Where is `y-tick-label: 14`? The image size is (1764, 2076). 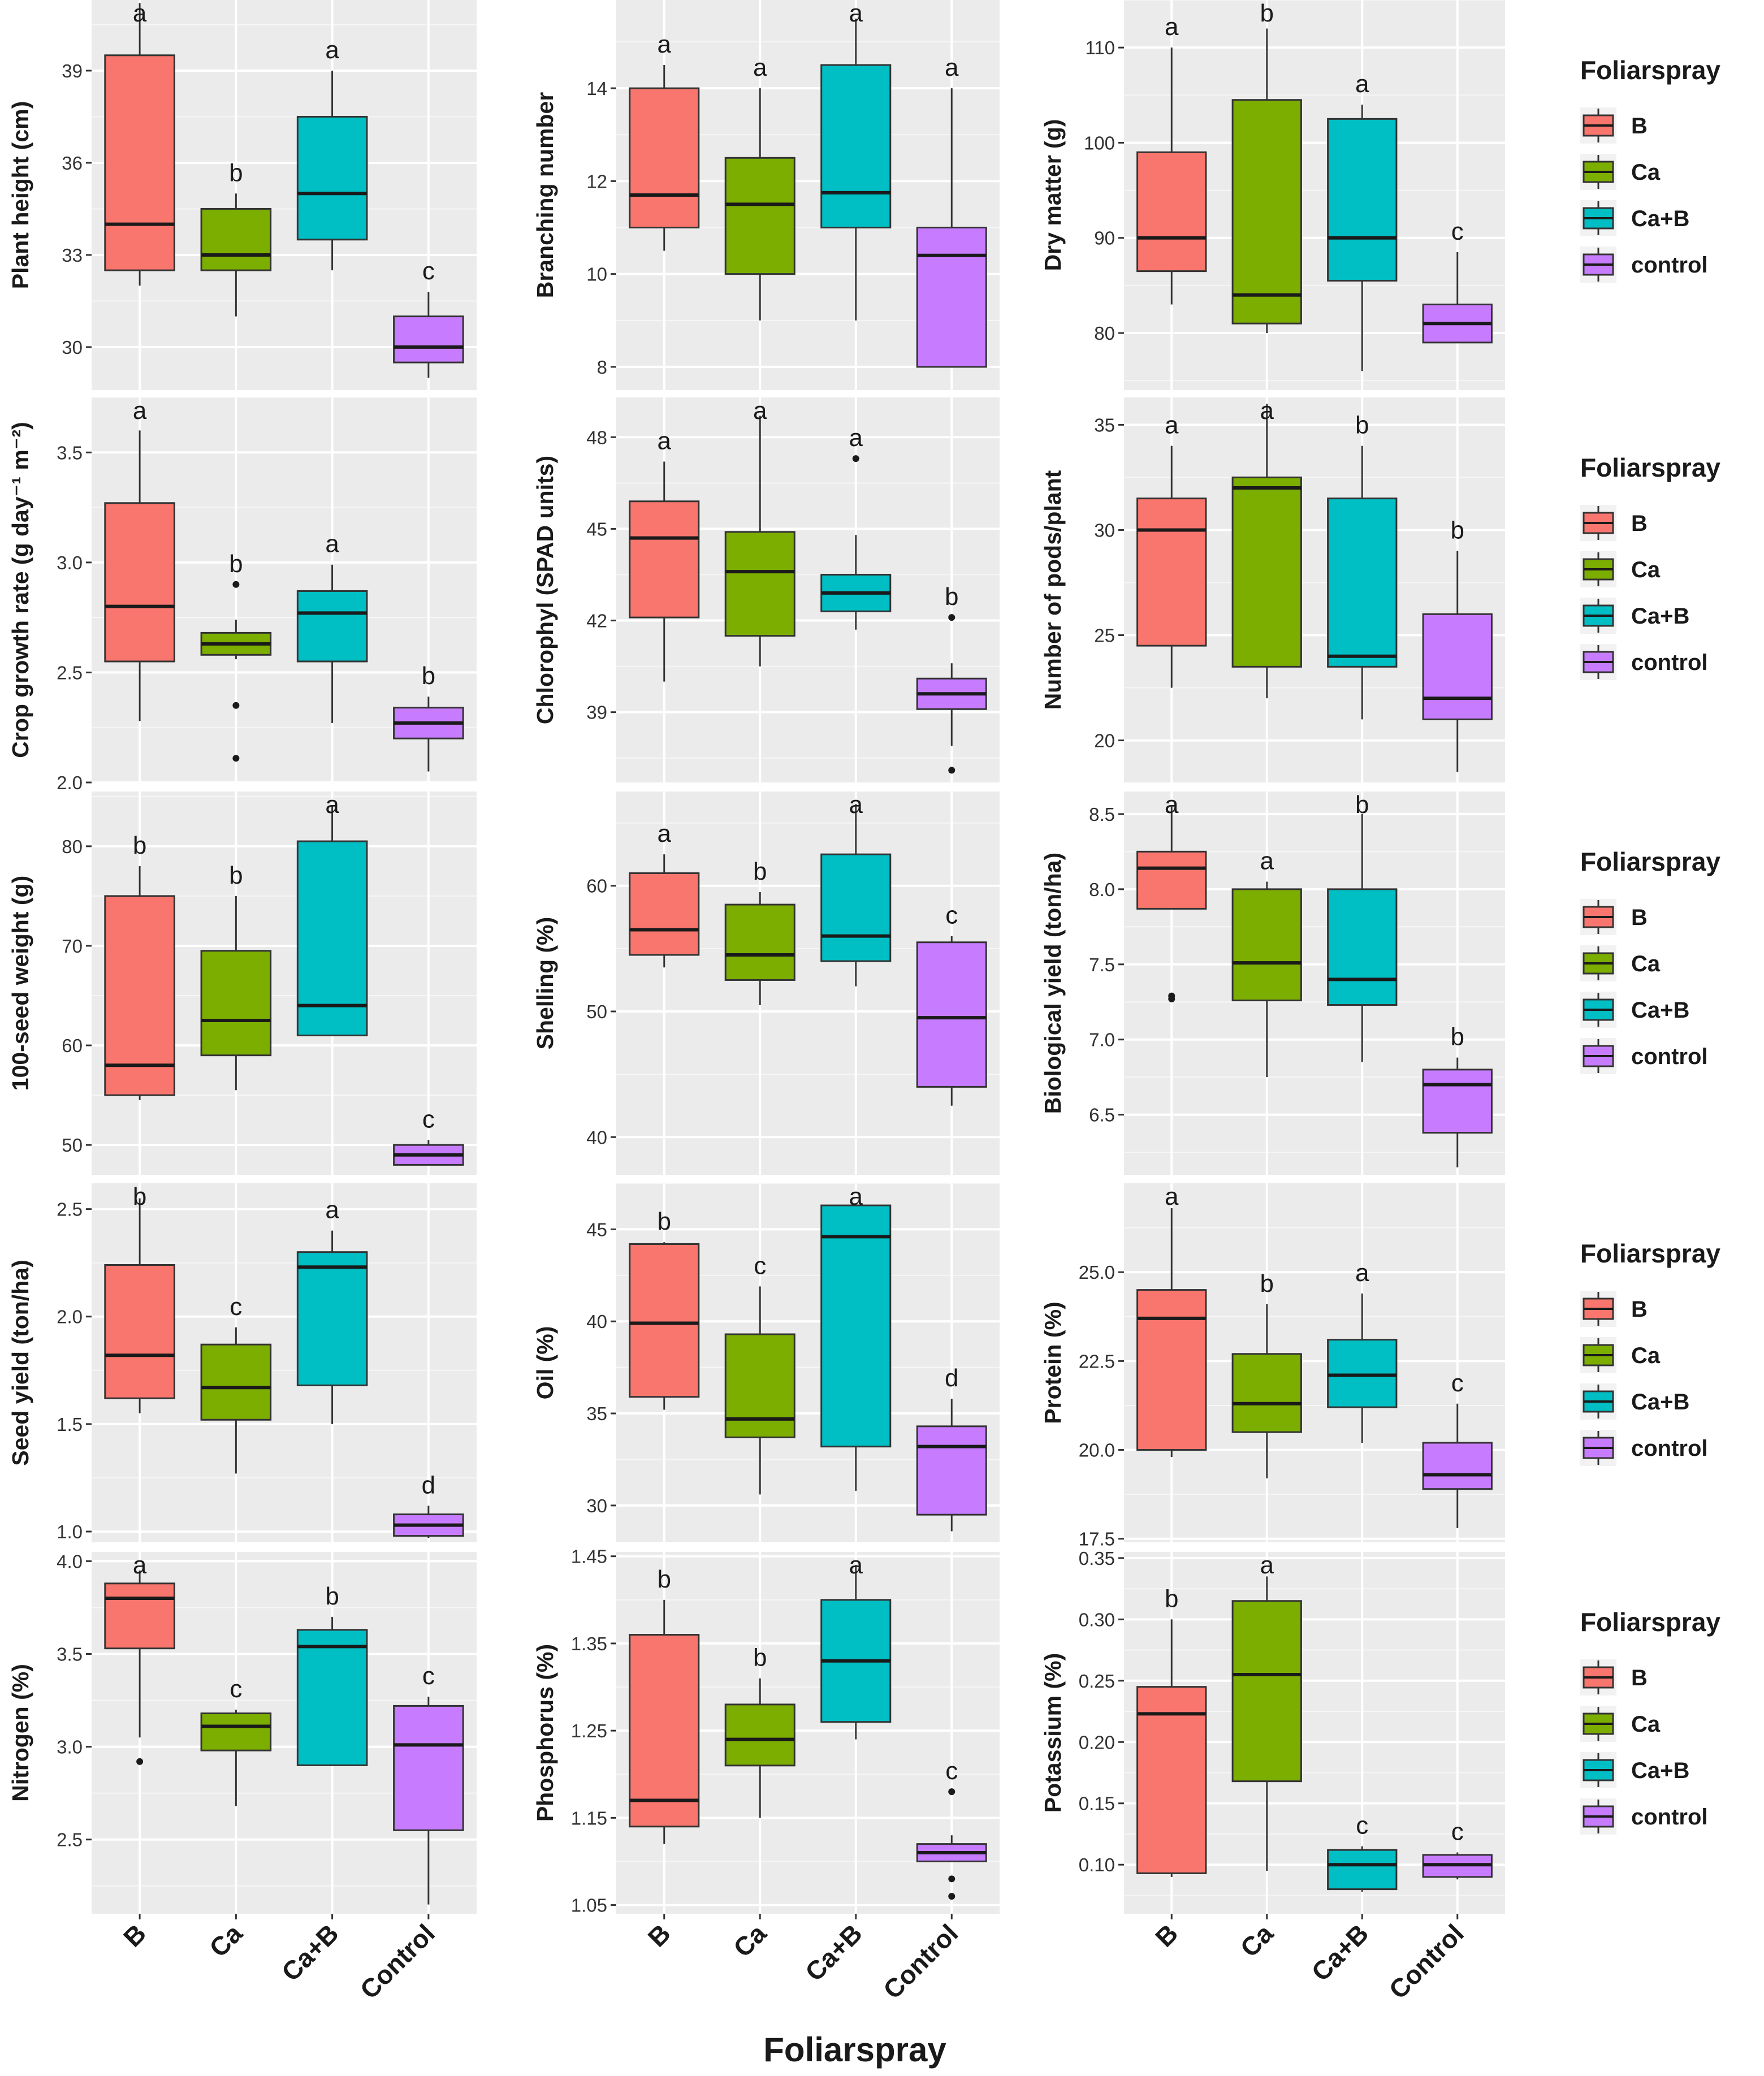 y-tick-label: 14 is located at coordinates (596, 88).